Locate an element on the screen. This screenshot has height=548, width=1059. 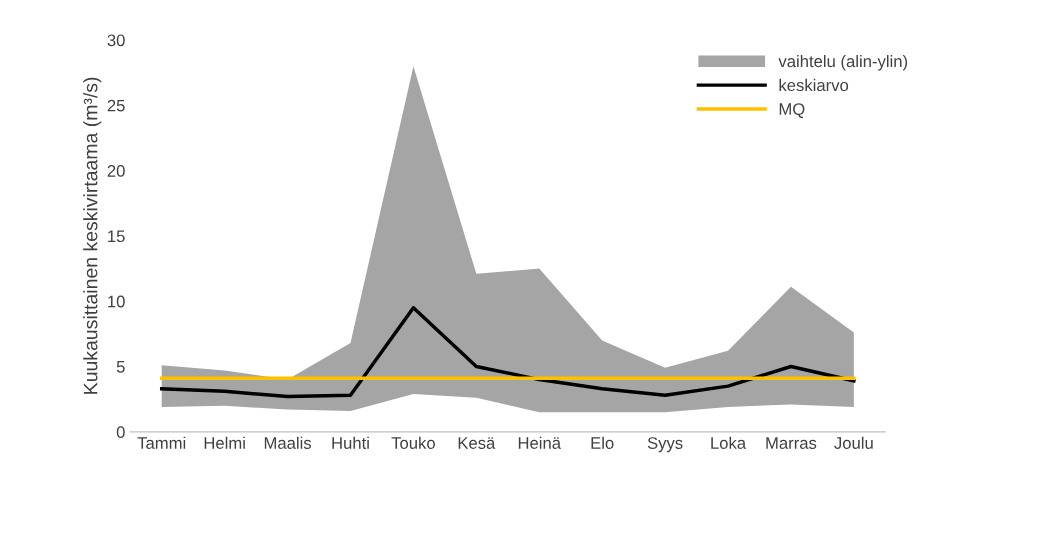
line-series is located at coordinates (507, 352).